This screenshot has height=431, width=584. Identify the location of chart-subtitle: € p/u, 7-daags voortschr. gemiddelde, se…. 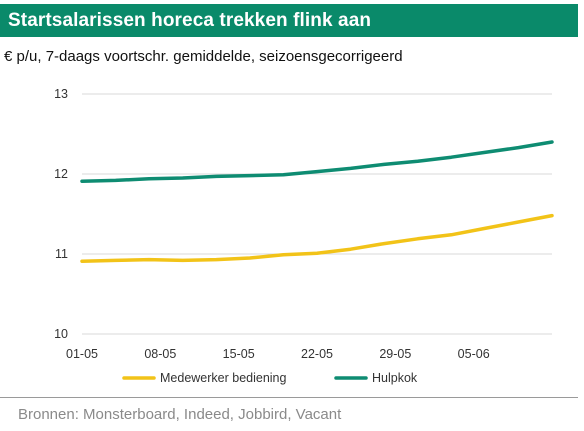
(203, 56).